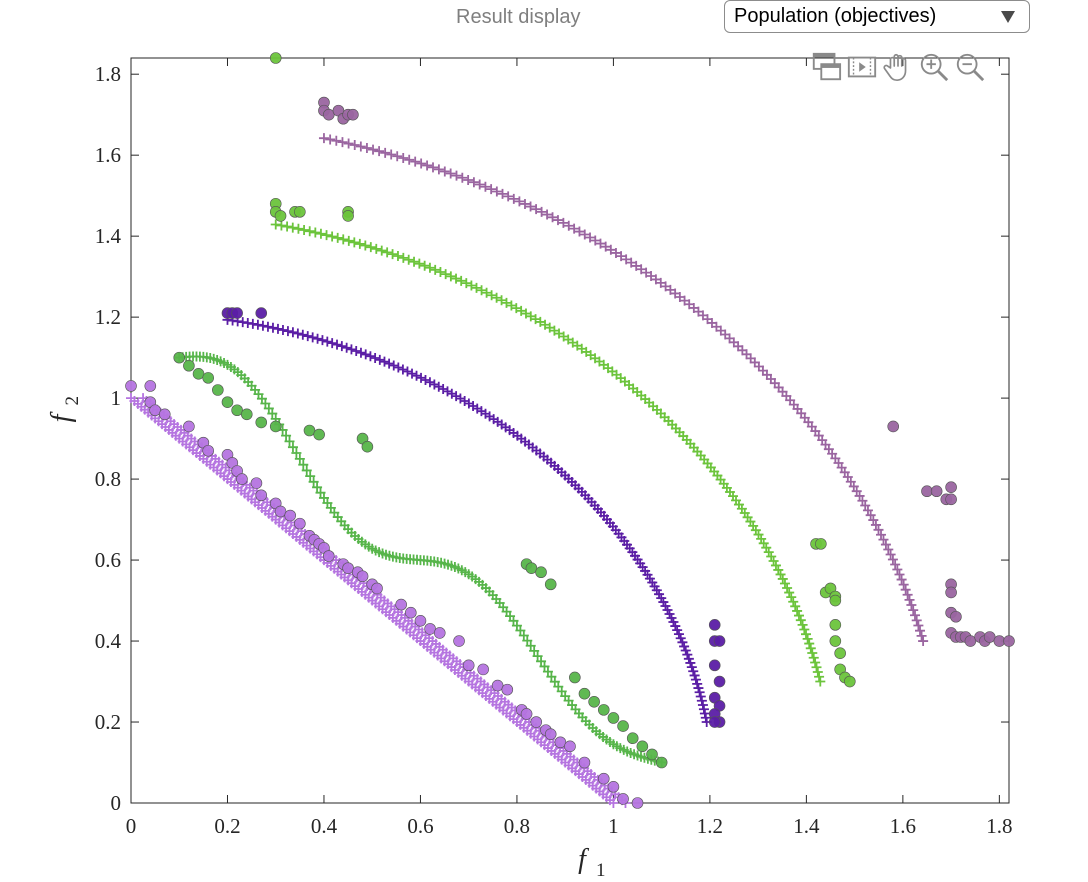 The width and height of the screenshot is (1088, 882). I want to click on result-display-label: Result display, so click(518, 17).